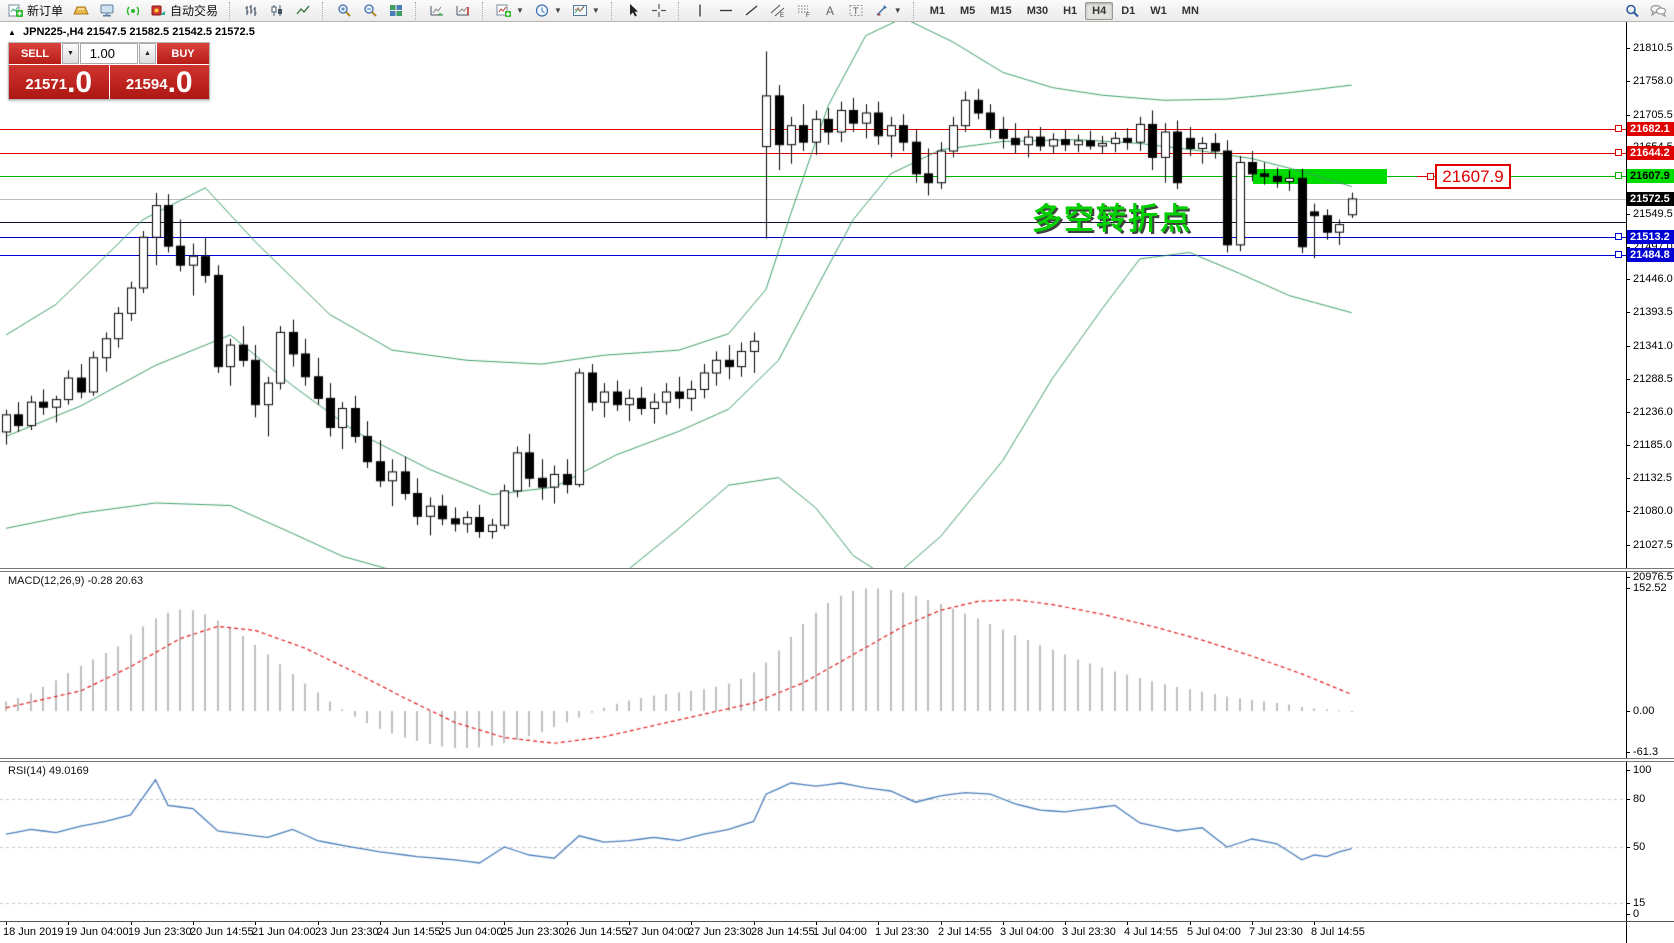 The width and height of the screenshot is (1674, 943). Describe the element at coordinates (76, 581) in the screenshot. I see `macd-indicator-label: MACD(12,26,9) -0.28 20.63` at that location.